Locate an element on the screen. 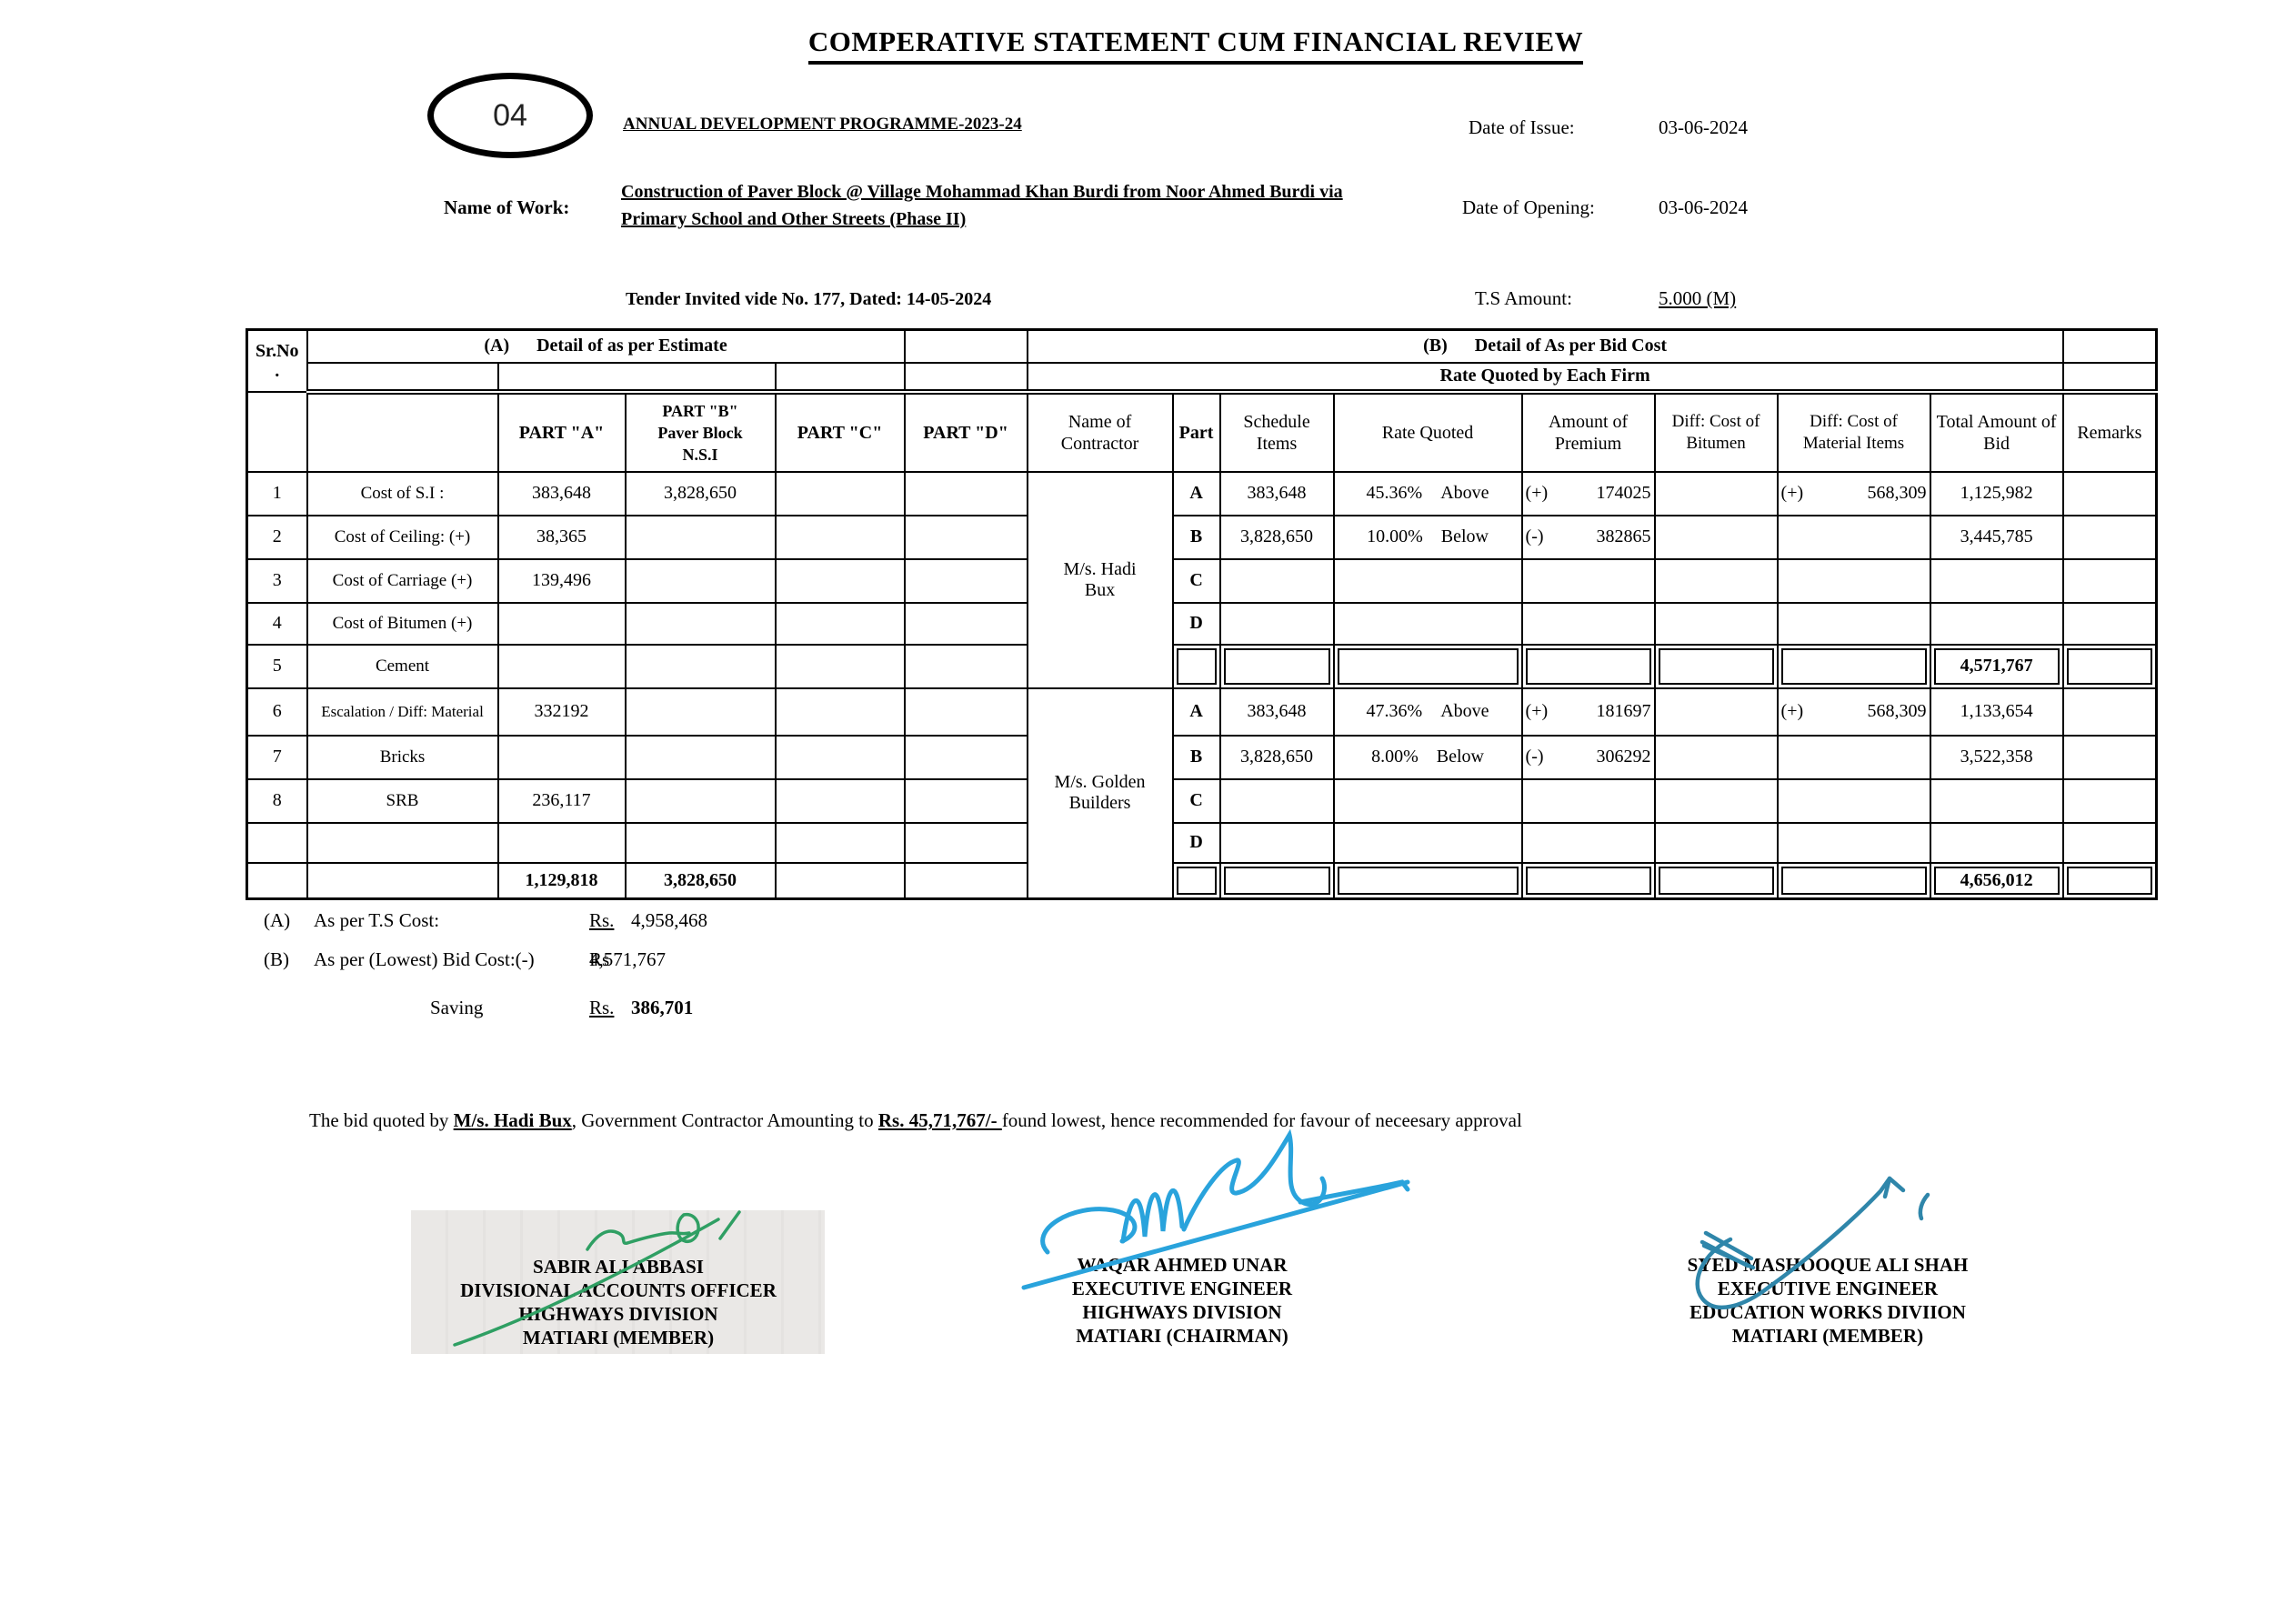 The image size is (2296, 1624). col-header-total: Total Amount of Bid is located at coordinates (1997, 431).